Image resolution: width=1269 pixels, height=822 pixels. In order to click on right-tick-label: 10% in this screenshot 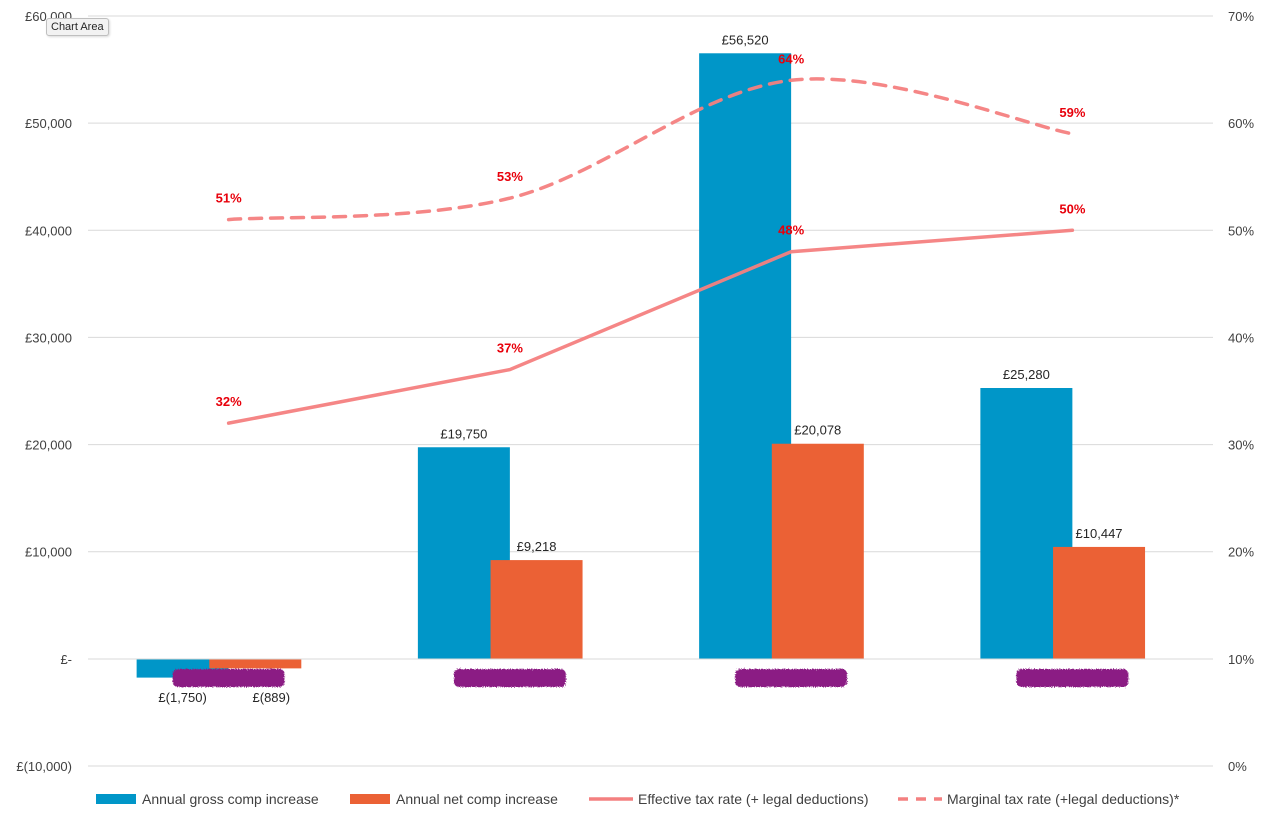, I will do `click(1241, 659)`.